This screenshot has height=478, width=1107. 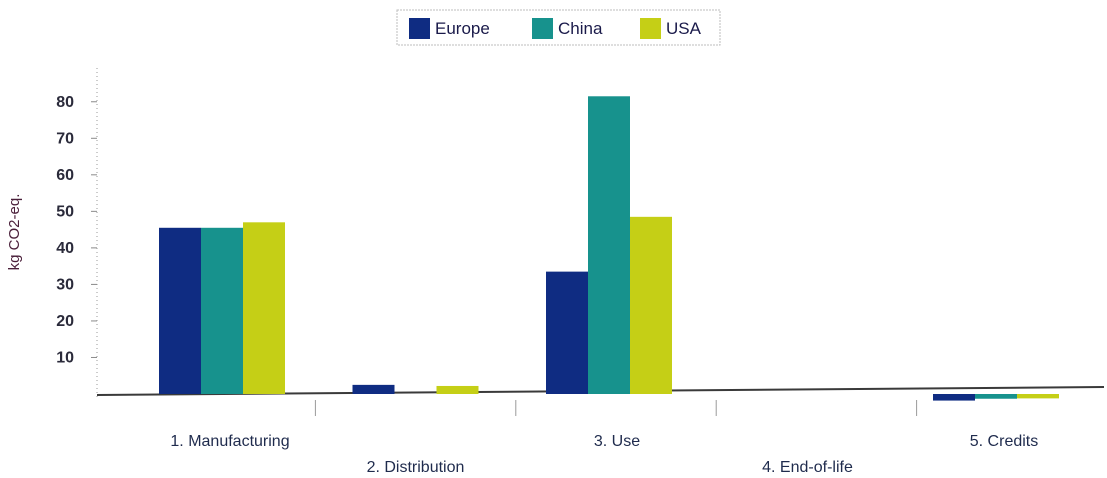 I want to click on x-category-label-4-end-of-life: 4. End-of-life, so click(x=807, y=467).